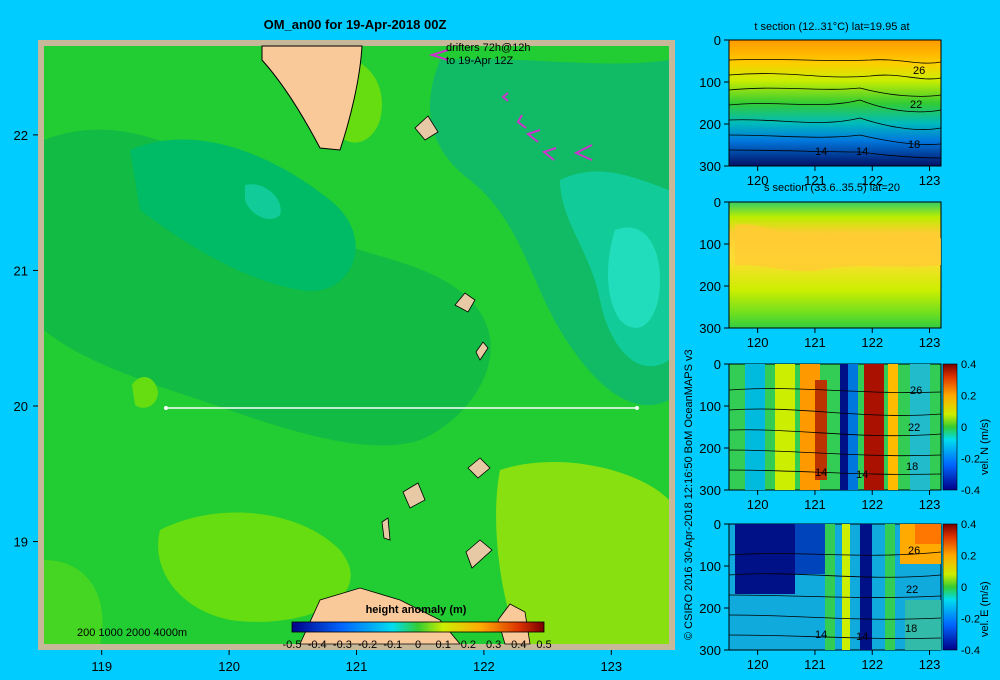 The height and width of the screenshot is (680, 1000). Describe the element at coordinates (166, 408) in the screenshot. I see `section-start-point` at that location.